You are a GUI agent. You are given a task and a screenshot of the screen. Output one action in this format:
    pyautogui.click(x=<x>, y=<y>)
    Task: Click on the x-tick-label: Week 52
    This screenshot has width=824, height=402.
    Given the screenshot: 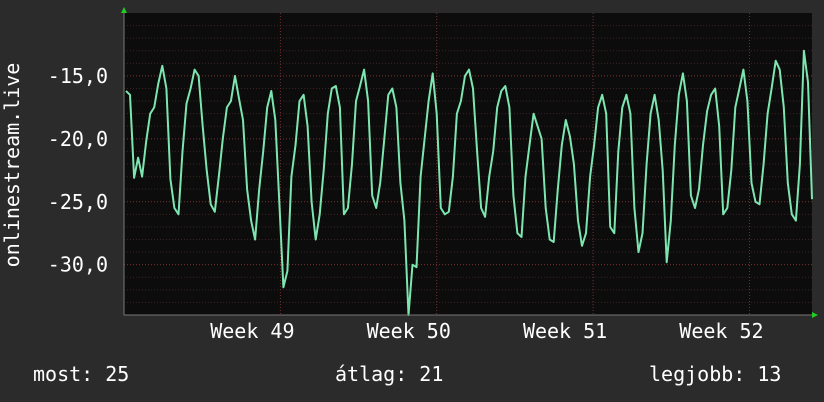 What is the action you would take?
    pyautogui.click(x=721, y=331)
    